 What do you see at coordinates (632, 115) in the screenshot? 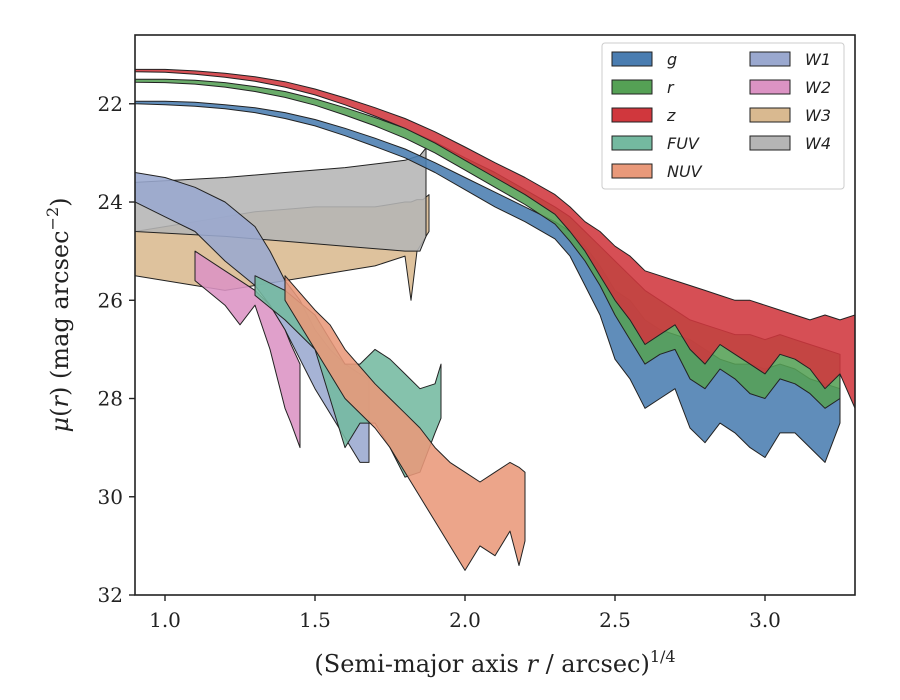
I see `legend-swatch-z` at bounding box center [632, 115].